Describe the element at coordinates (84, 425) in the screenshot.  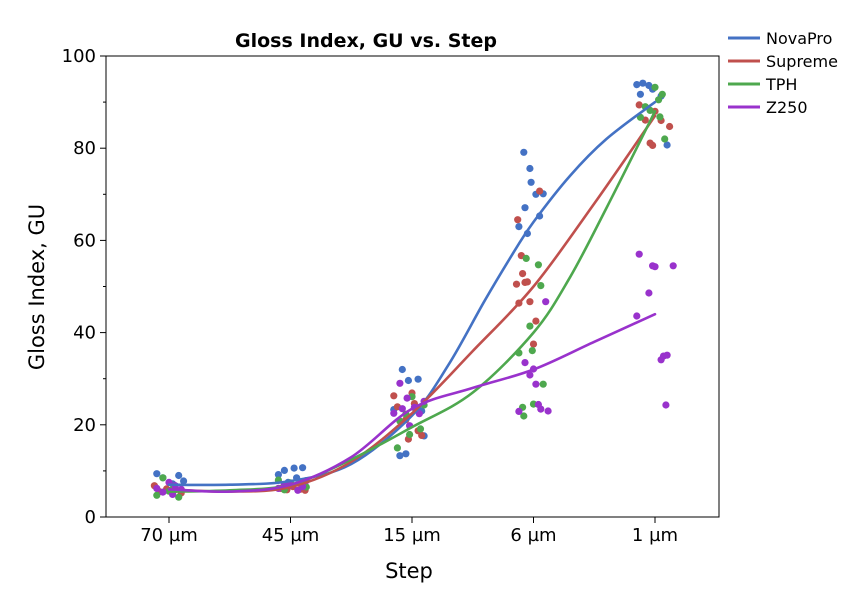
I see `y-tick-label: 20` at that location.